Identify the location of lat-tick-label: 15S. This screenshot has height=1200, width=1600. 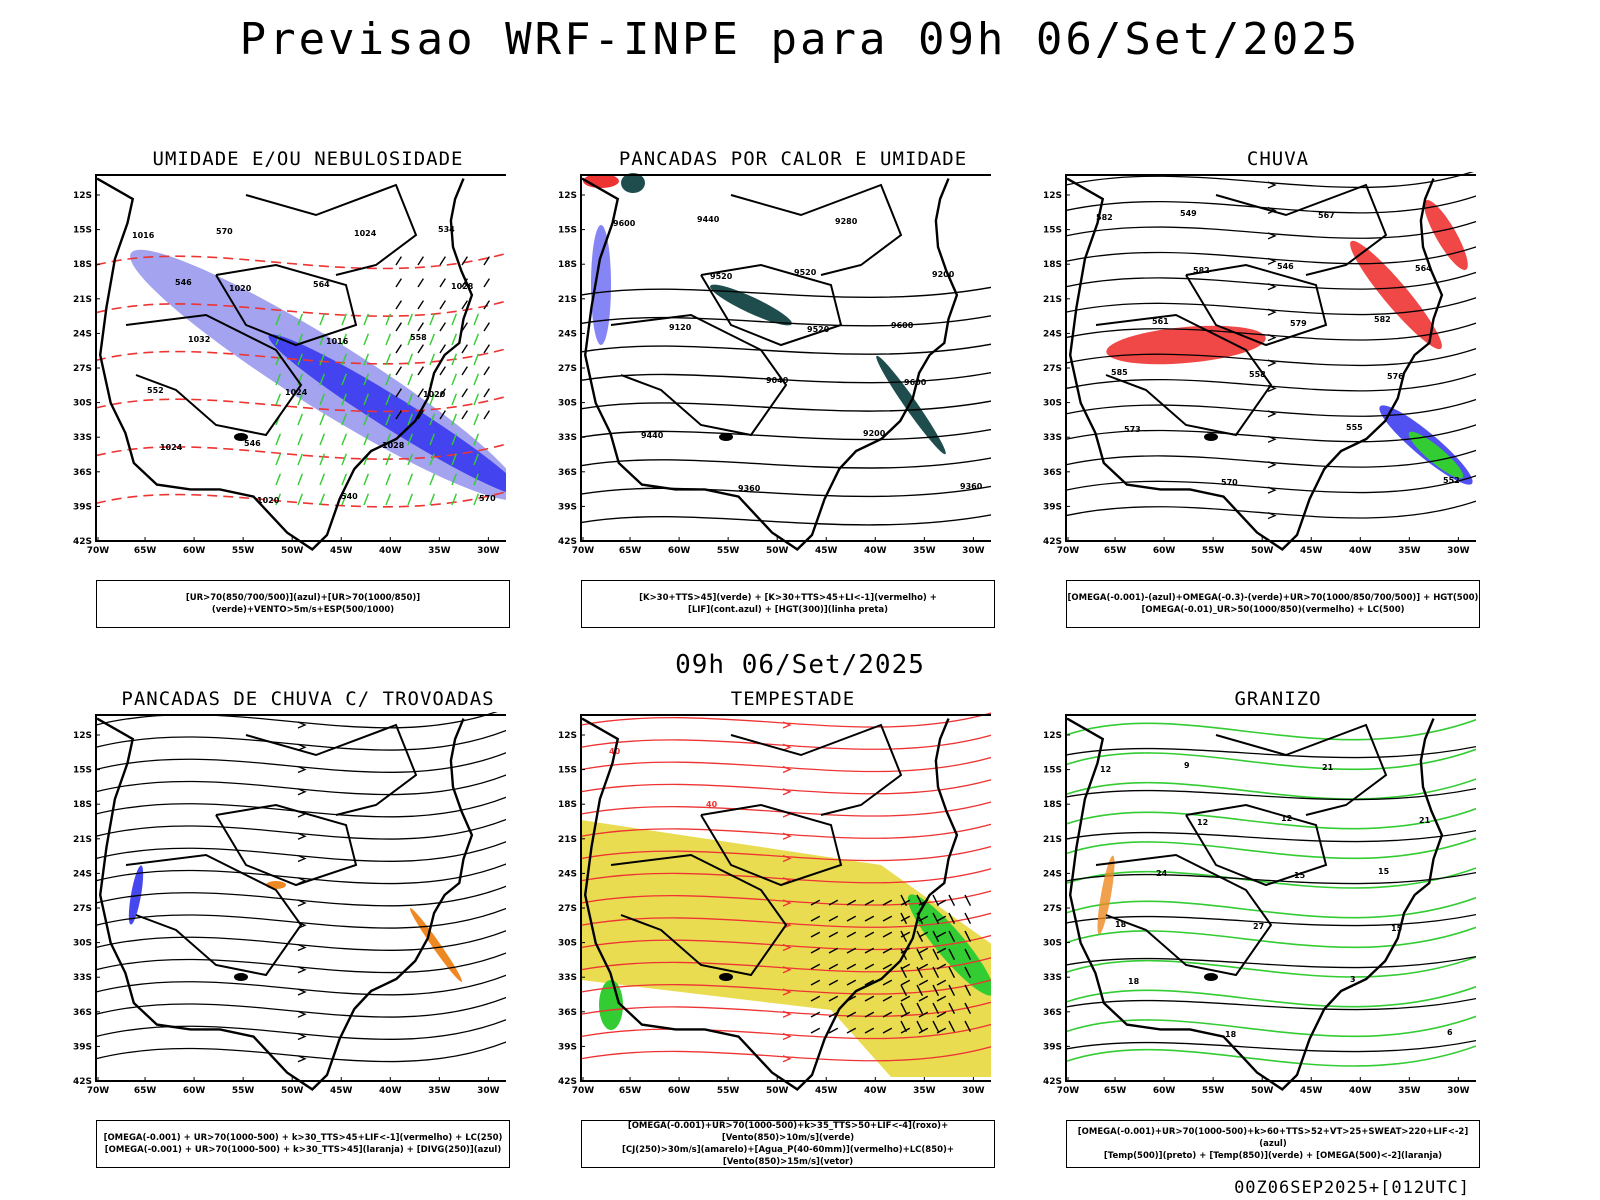
(1052, 231).